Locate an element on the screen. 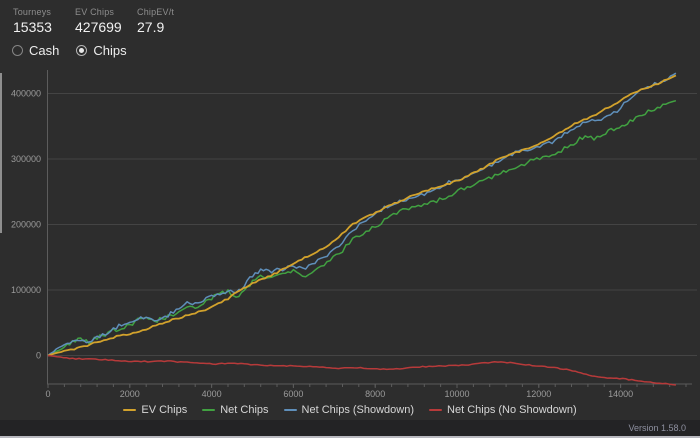  svg-text: 100000 is located at coordinates (26, 290).